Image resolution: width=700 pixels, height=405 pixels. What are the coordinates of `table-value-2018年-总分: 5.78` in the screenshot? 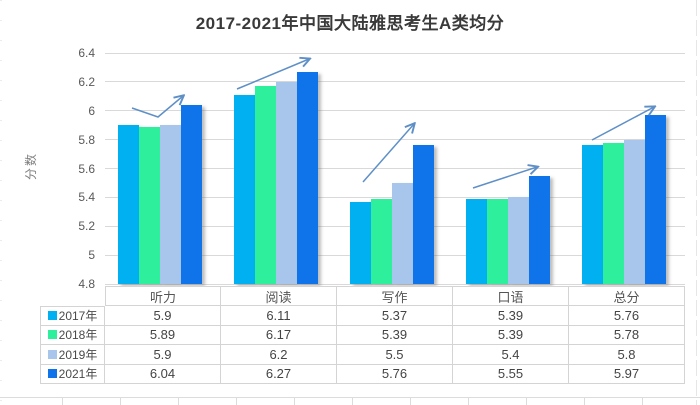 It's located at (627, 335).